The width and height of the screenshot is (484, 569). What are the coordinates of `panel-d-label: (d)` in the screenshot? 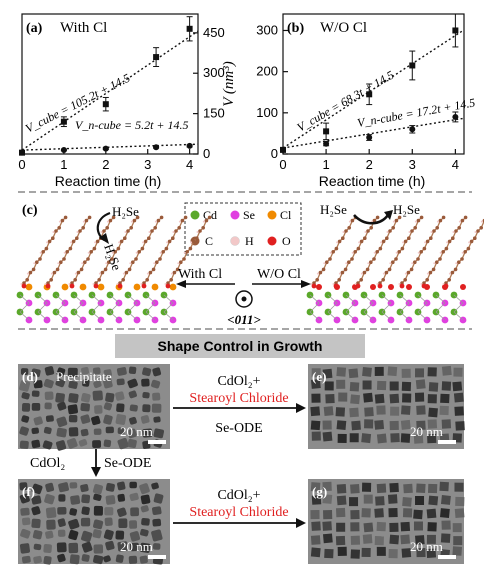 It's located at (30, 376).